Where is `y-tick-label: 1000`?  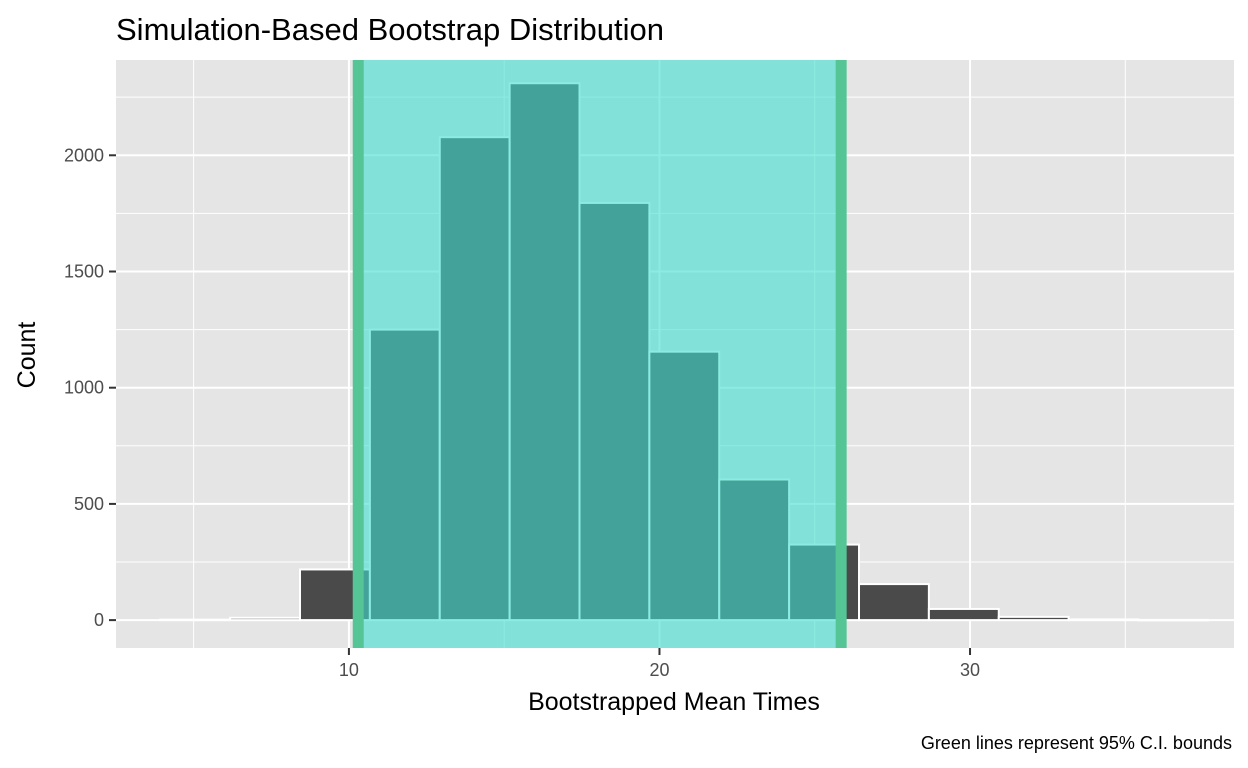
y-tick-label: 1000 is located at coordinates (84, 388).